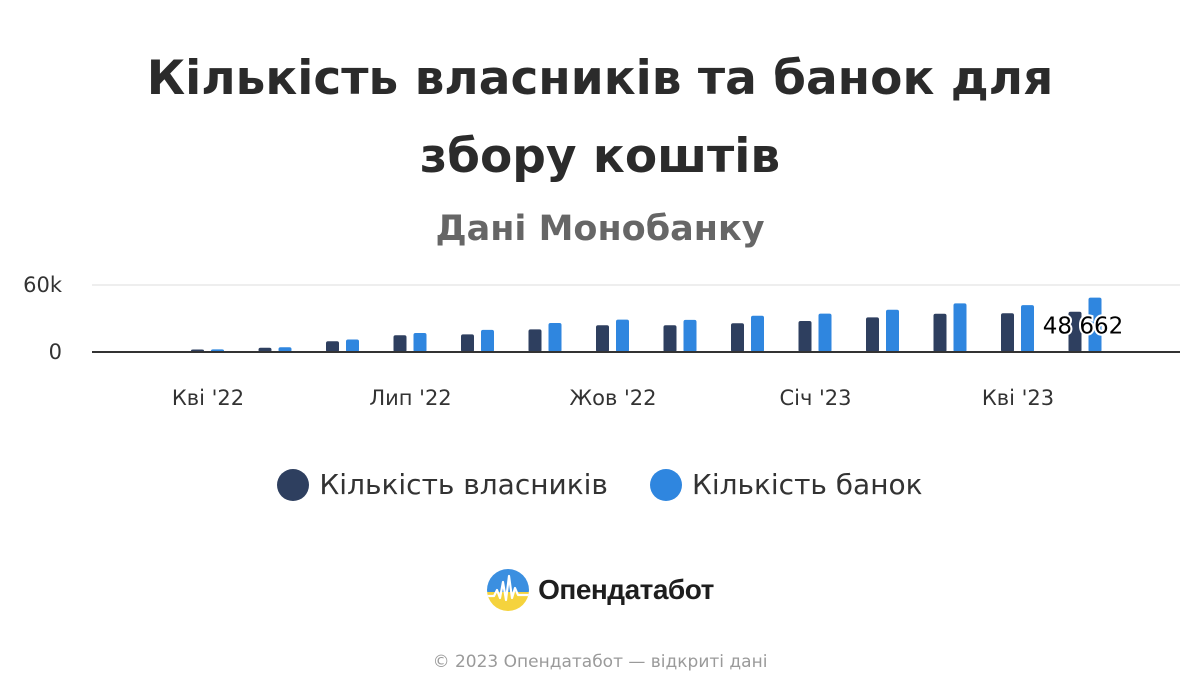 The image size is (1200, 700). Describe the element at coordinates (410, 398) in the screenshot. I see `x-tick-label: Лип '22` at that location.